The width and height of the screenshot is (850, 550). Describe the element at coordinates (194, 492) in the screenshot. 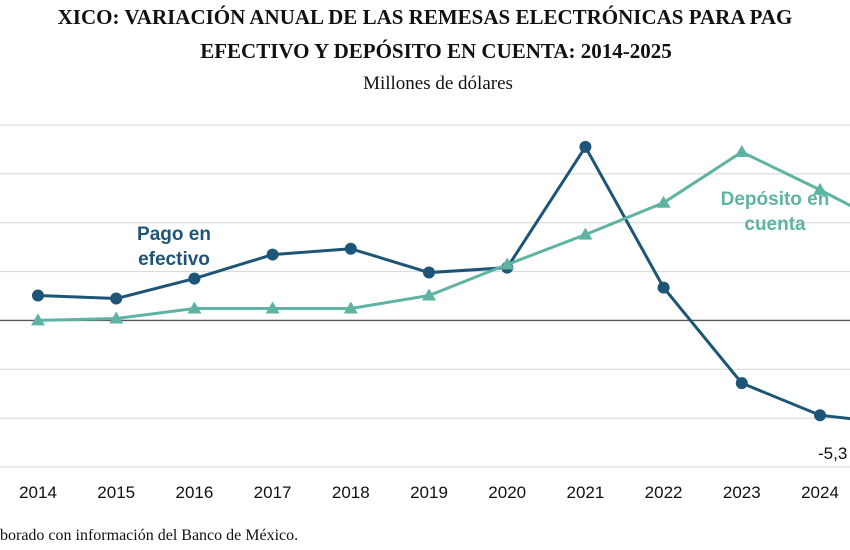

I see `x-tick-label: 2016` at that location.